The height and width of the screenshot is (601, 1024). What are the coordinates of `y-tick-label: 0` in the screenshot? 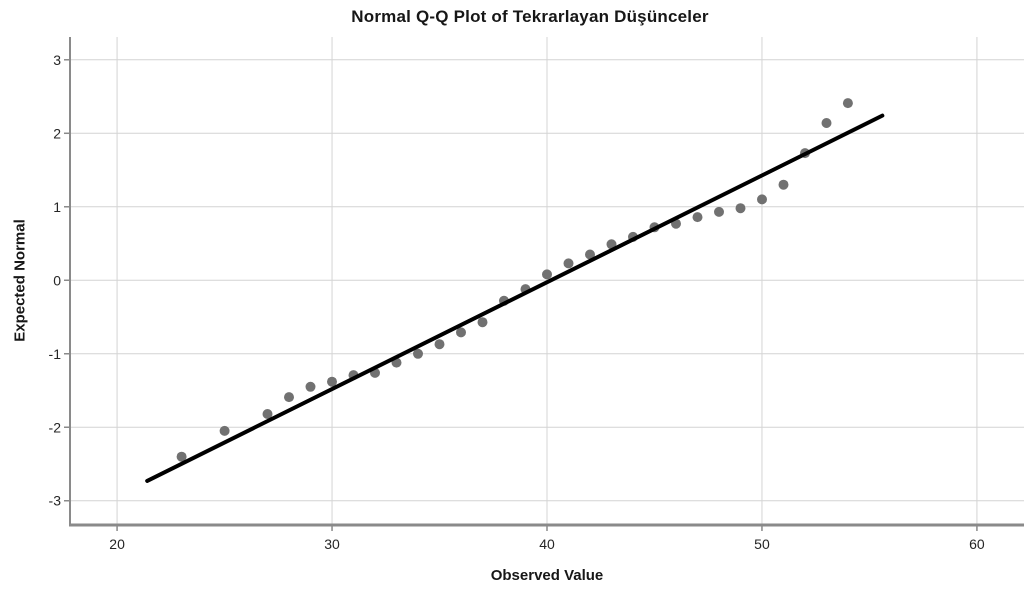 It's located at (57, 280).